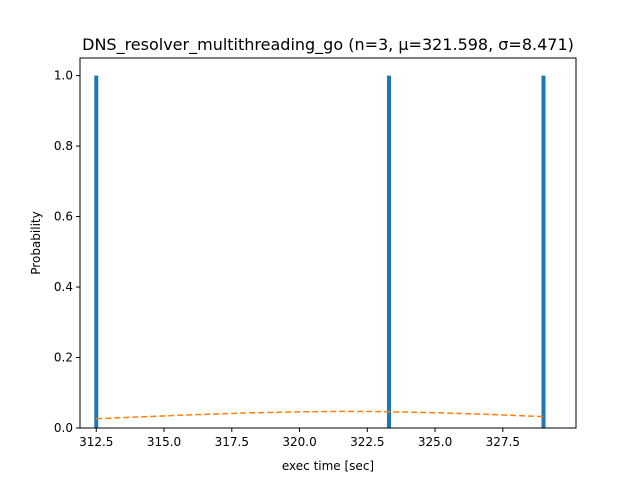 This screenshot has width=640, height=480. What do you see at coordinates (299, 442) in the screenshot?
I see `x-tick-label: 320.0` at bounding box center [299, 442].